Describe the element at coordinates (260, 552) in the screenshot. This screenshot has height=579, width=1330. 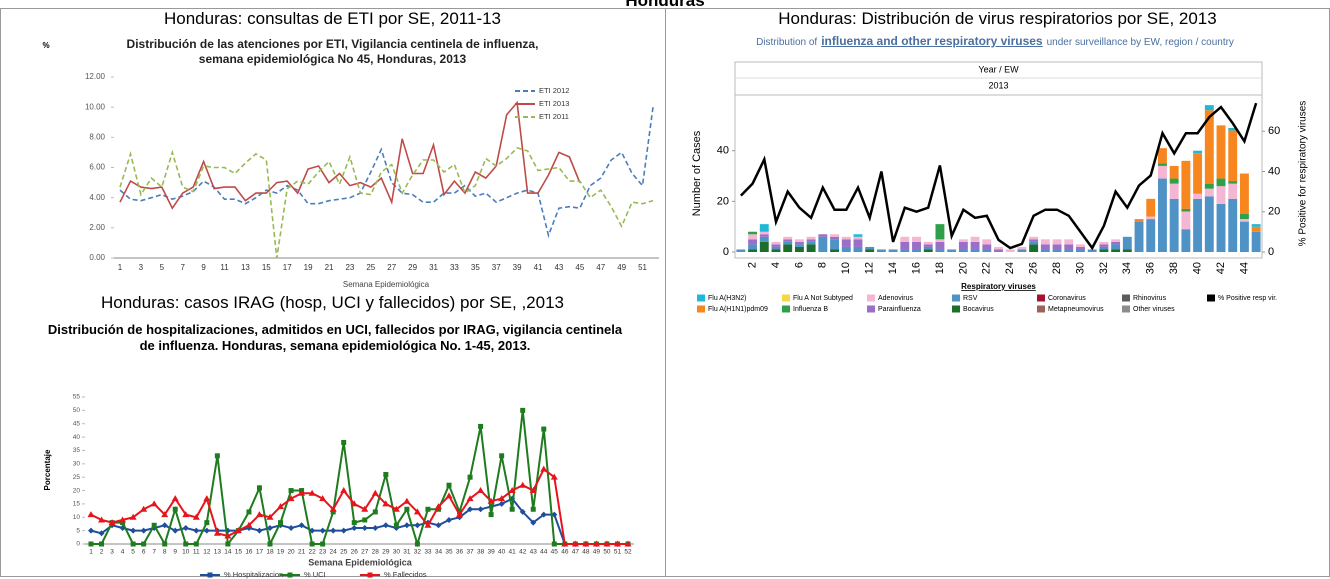
I see `x-tick-label: 17` at that location.